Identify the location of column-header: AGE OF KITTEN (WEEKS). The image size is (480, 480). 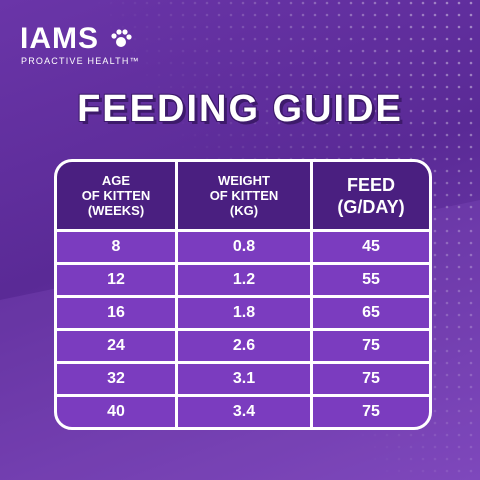
(116, 195).